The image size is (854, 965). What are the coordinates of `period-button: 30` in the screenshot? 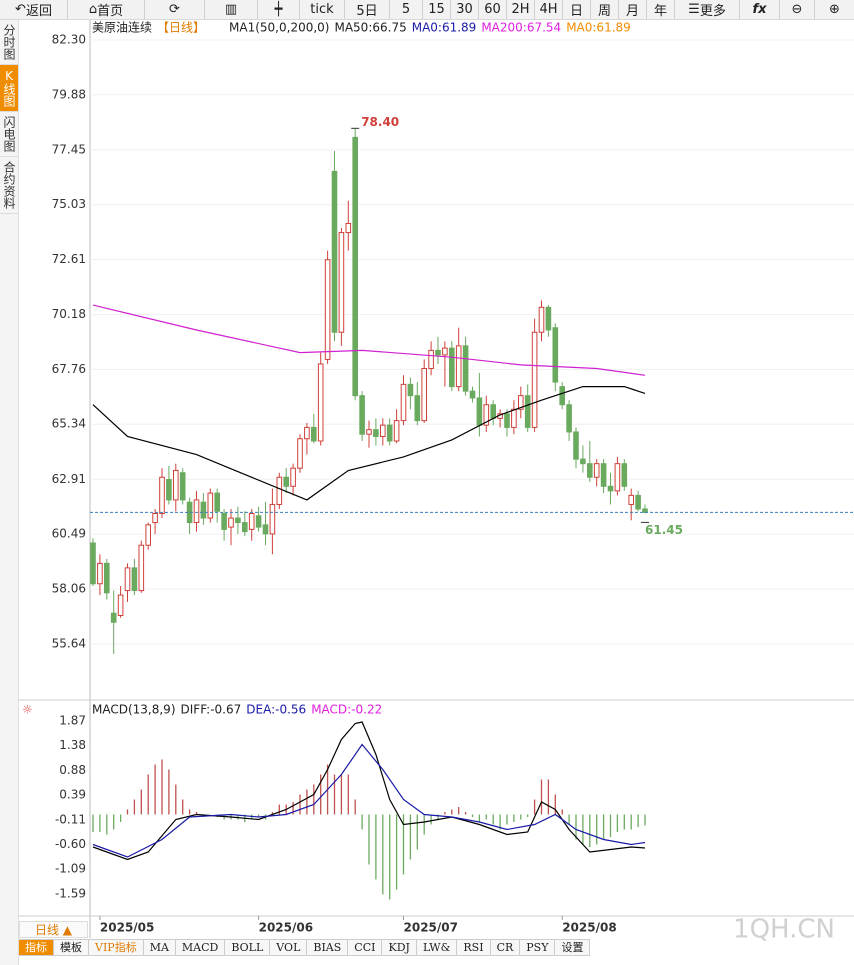 It's located at (465, 9).